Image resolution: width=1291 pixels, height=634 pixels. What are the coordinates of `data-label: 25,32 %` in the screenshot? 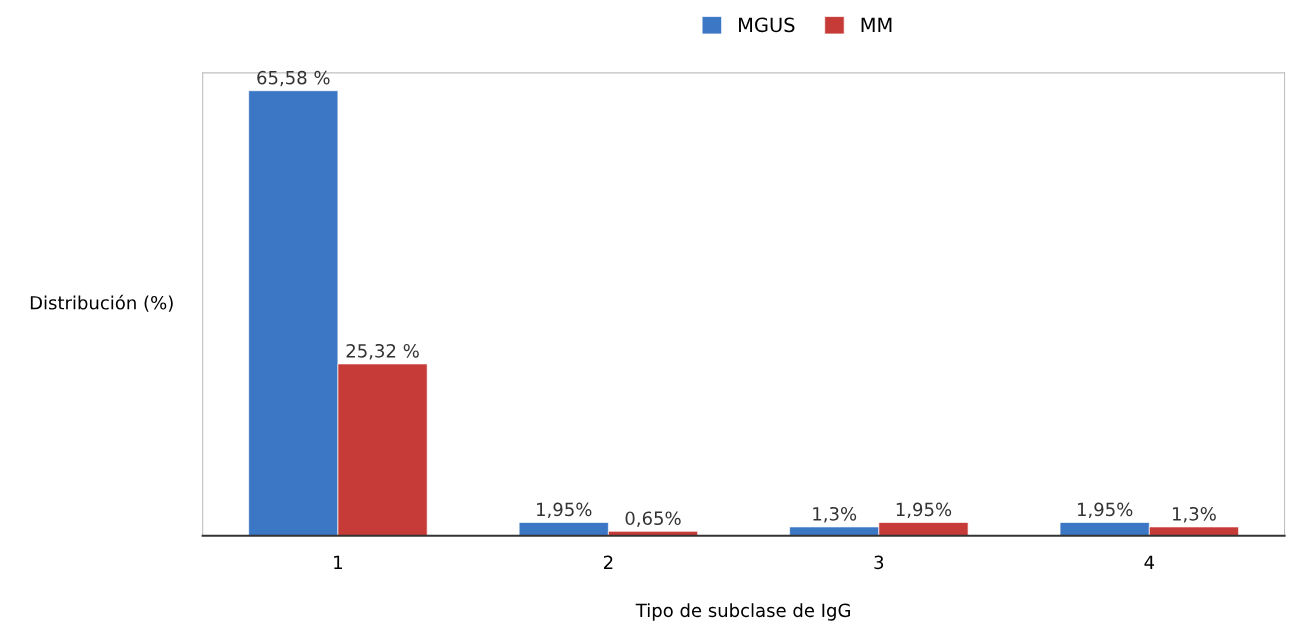 It's located at (382, 351).